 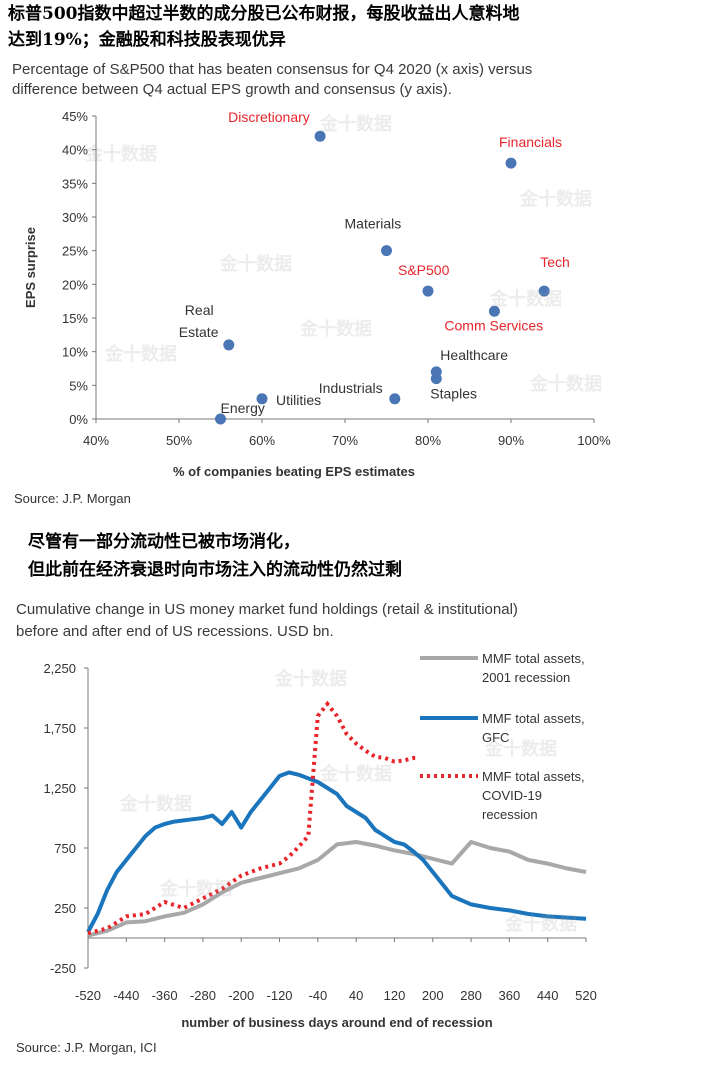 I want to click on bottom-cn-title-line2: 但此前在经济衰退时向市场注入的流动性仍然过剩, so click(x=215, y=570).